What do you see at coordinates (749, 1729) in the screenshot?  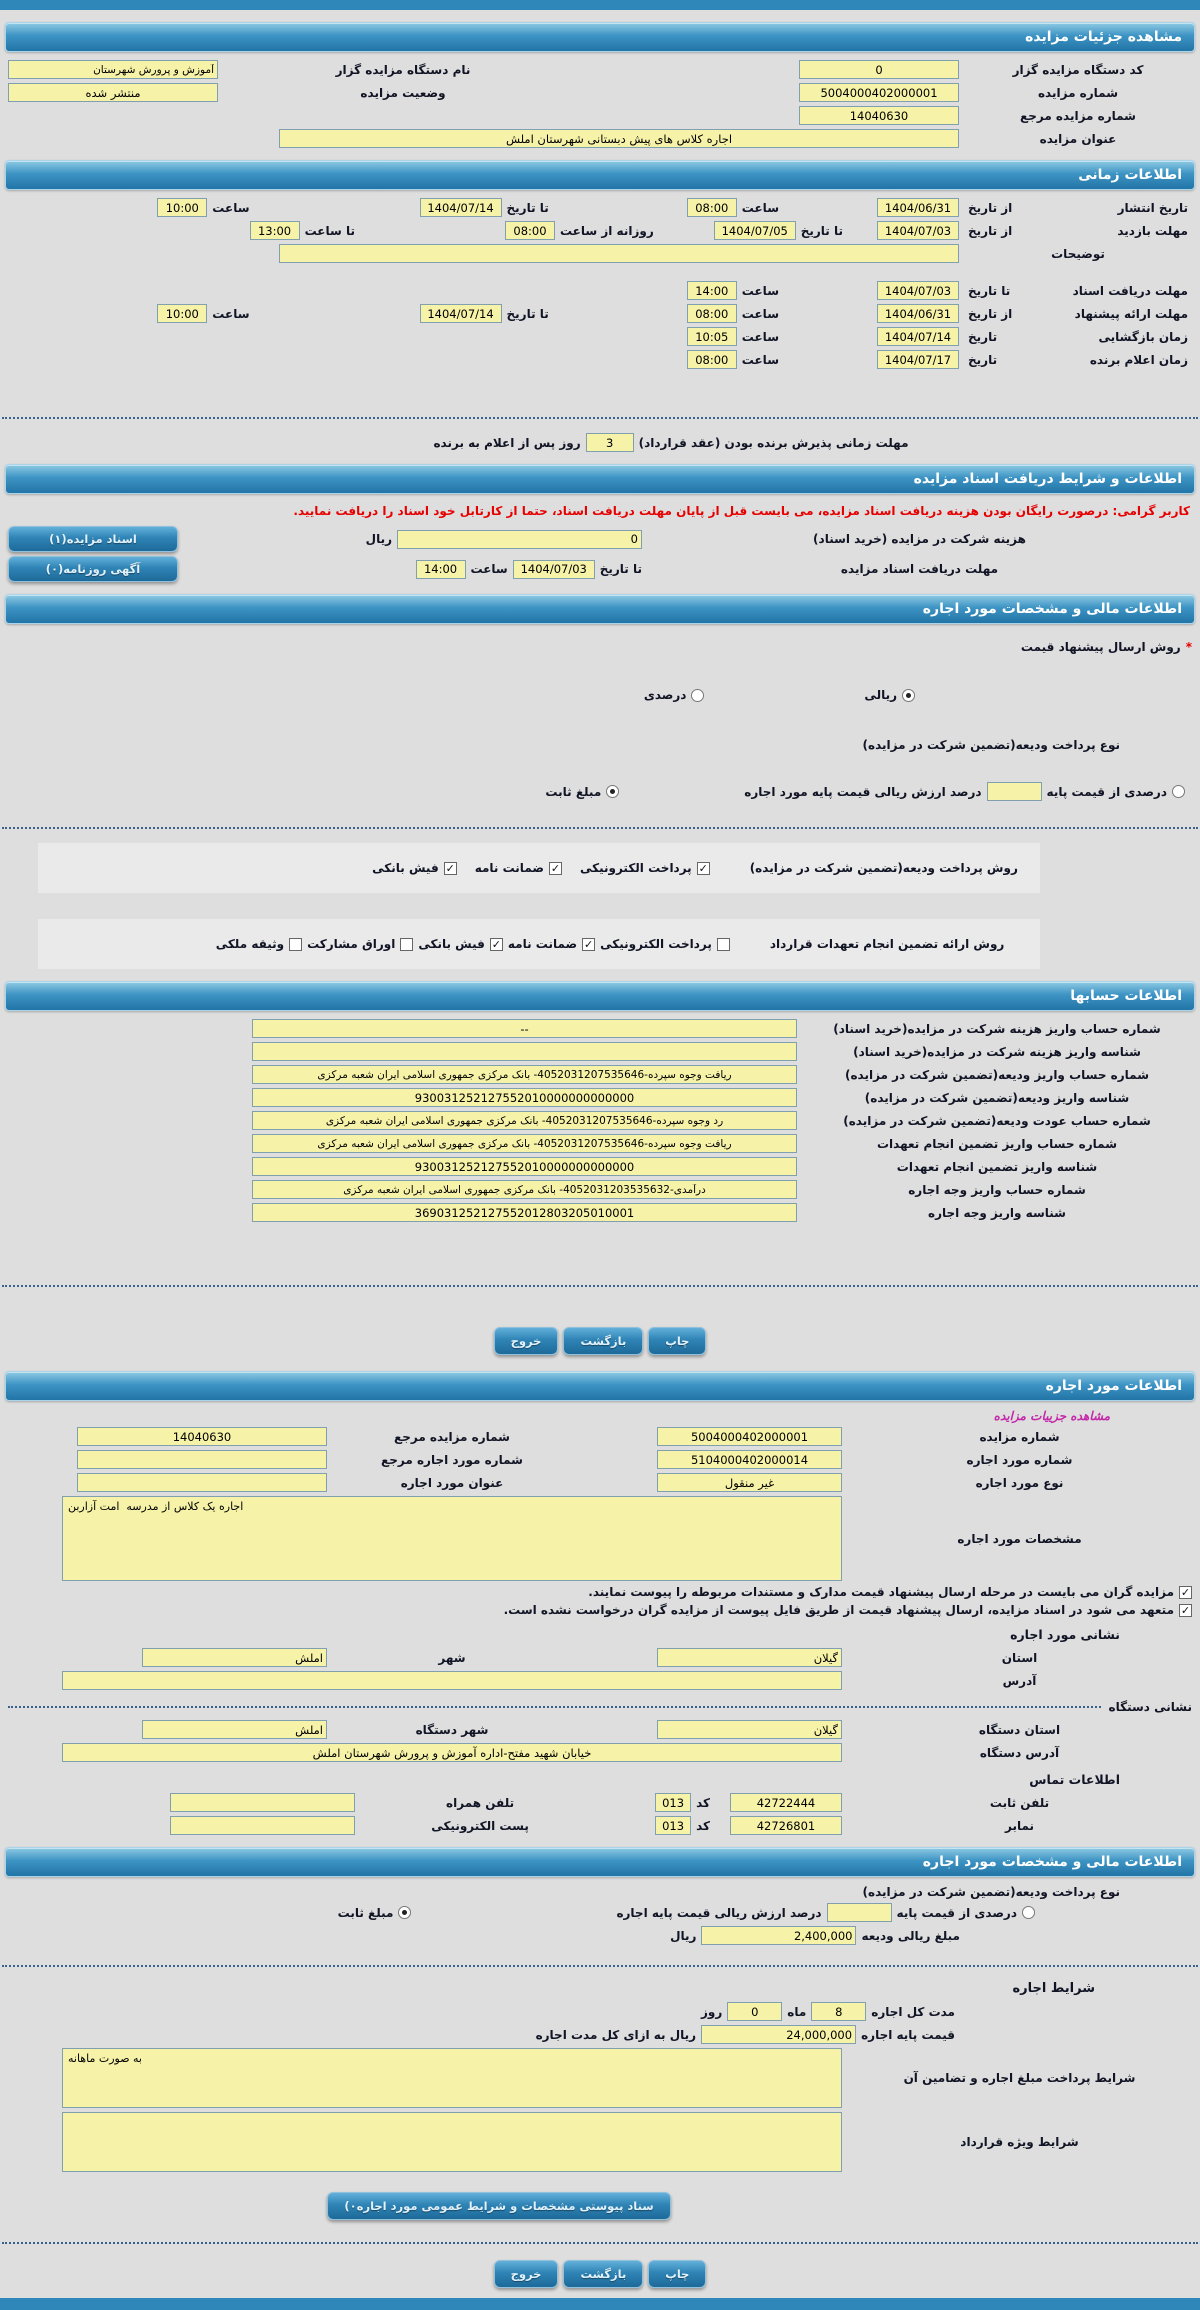 I see `agency-province-field` at bounding box center [749, 1729].